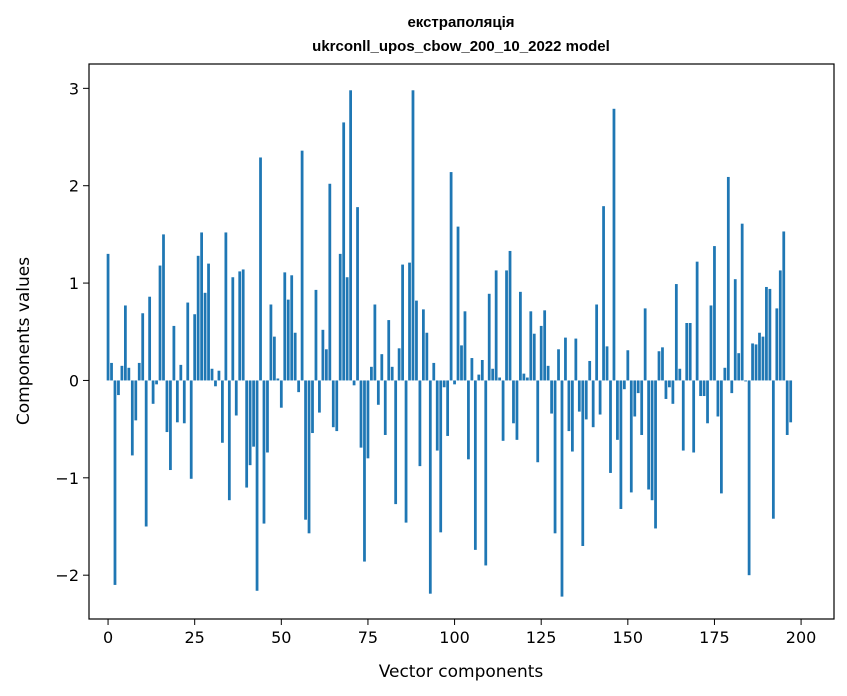  Describe the element at coordinates (714, 637) in the screenshot. I see `x-tick-label: 175` at that location.